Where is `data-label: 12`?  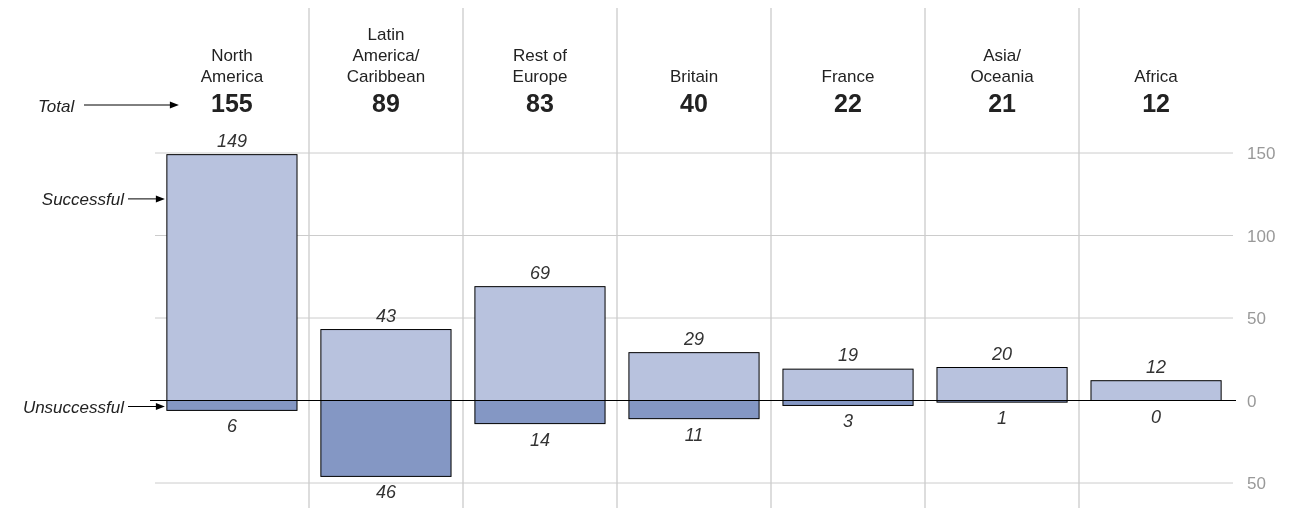 data-label: 12 is located at coordinates (1156, 366).